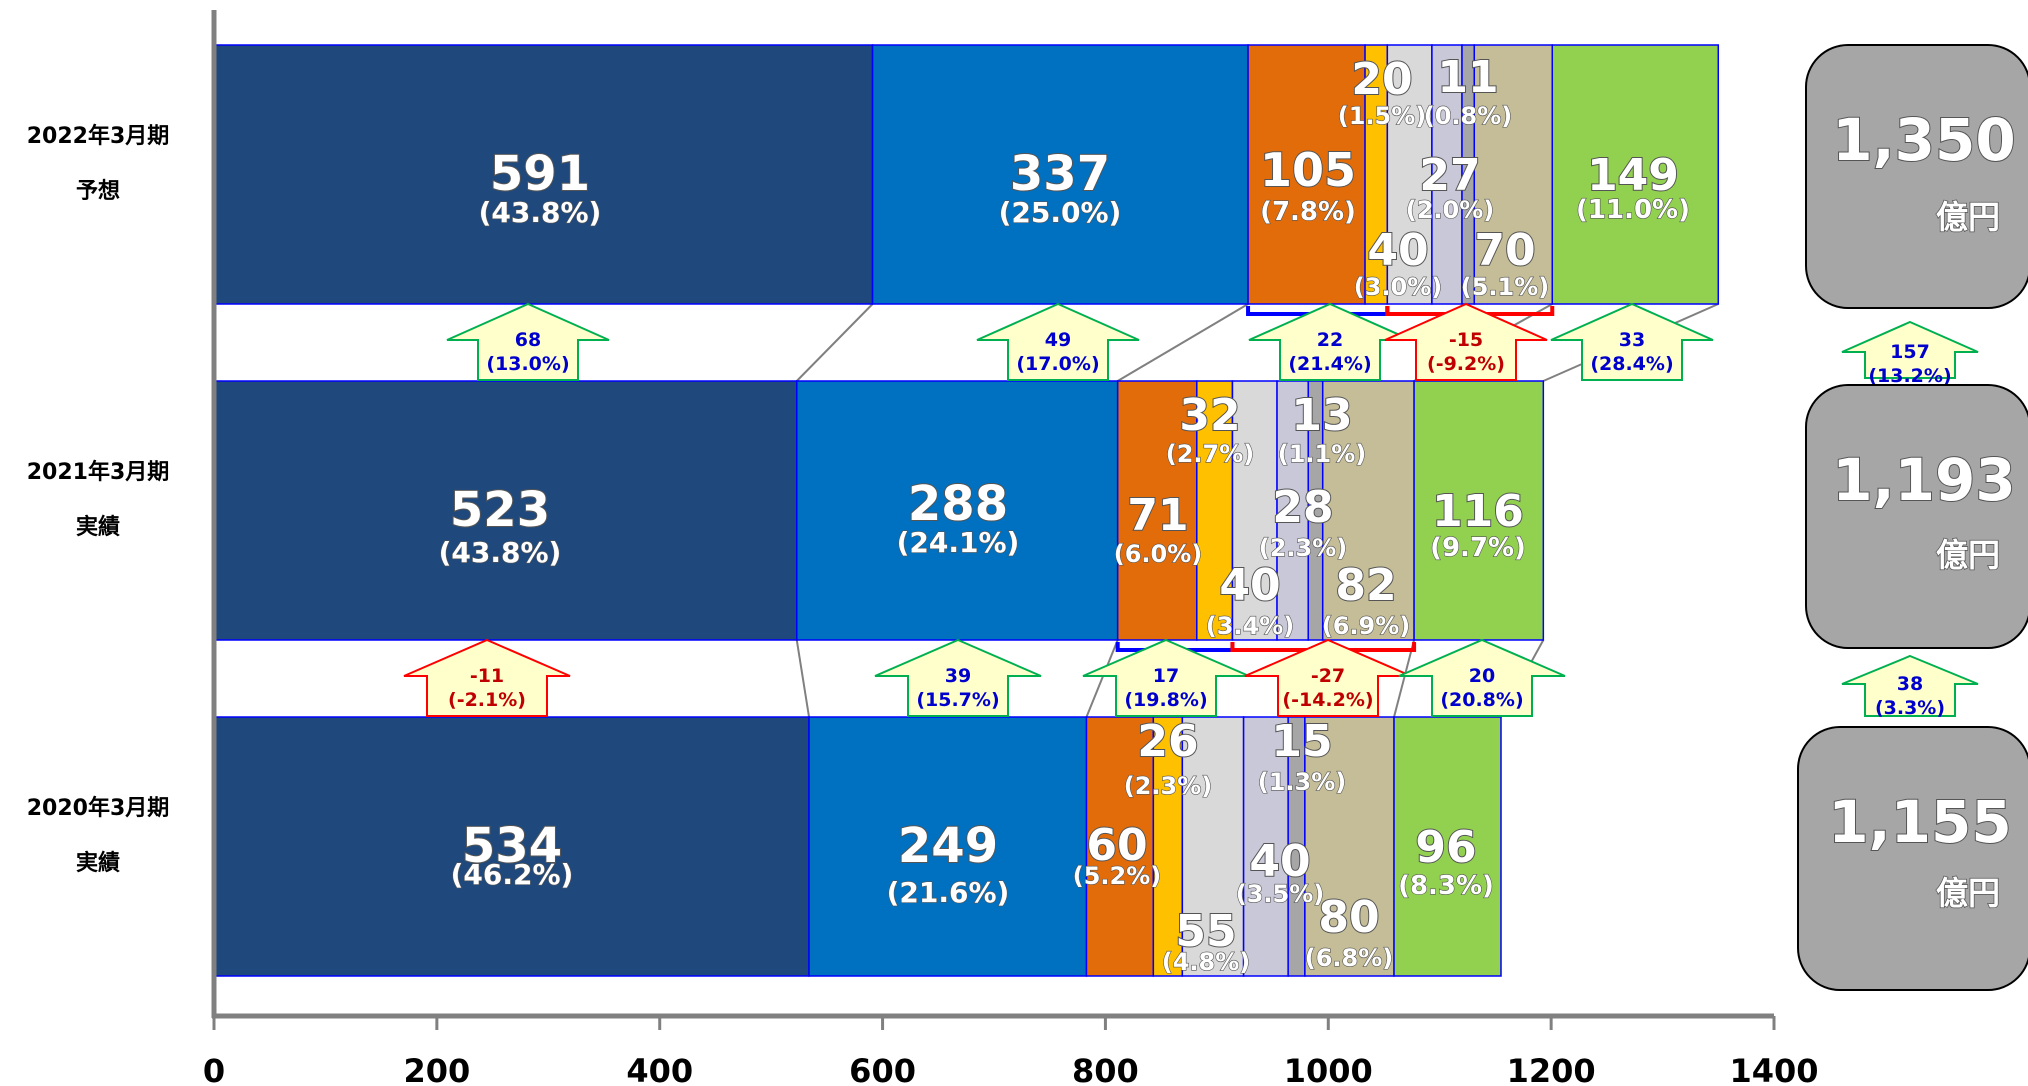  I want to click on change-value-label: 38, so click(1910, 684).